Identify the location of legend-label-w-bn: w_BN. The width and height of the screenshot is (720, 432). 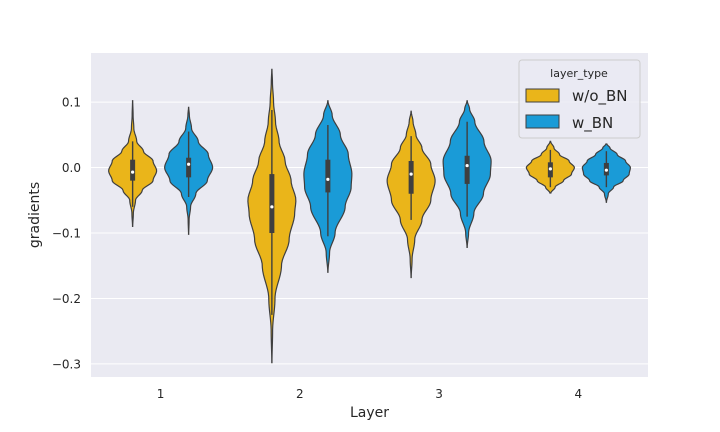
(592, 123).